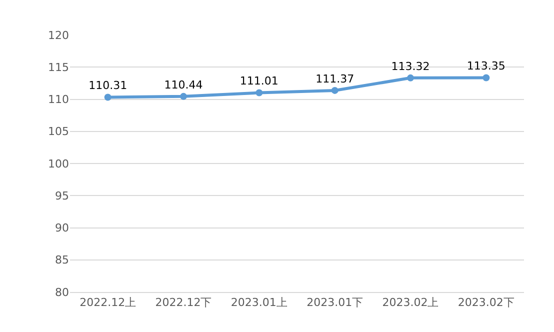 The image size is (554, 332). I want to click on data-label: 111.01, so click(259, 81).